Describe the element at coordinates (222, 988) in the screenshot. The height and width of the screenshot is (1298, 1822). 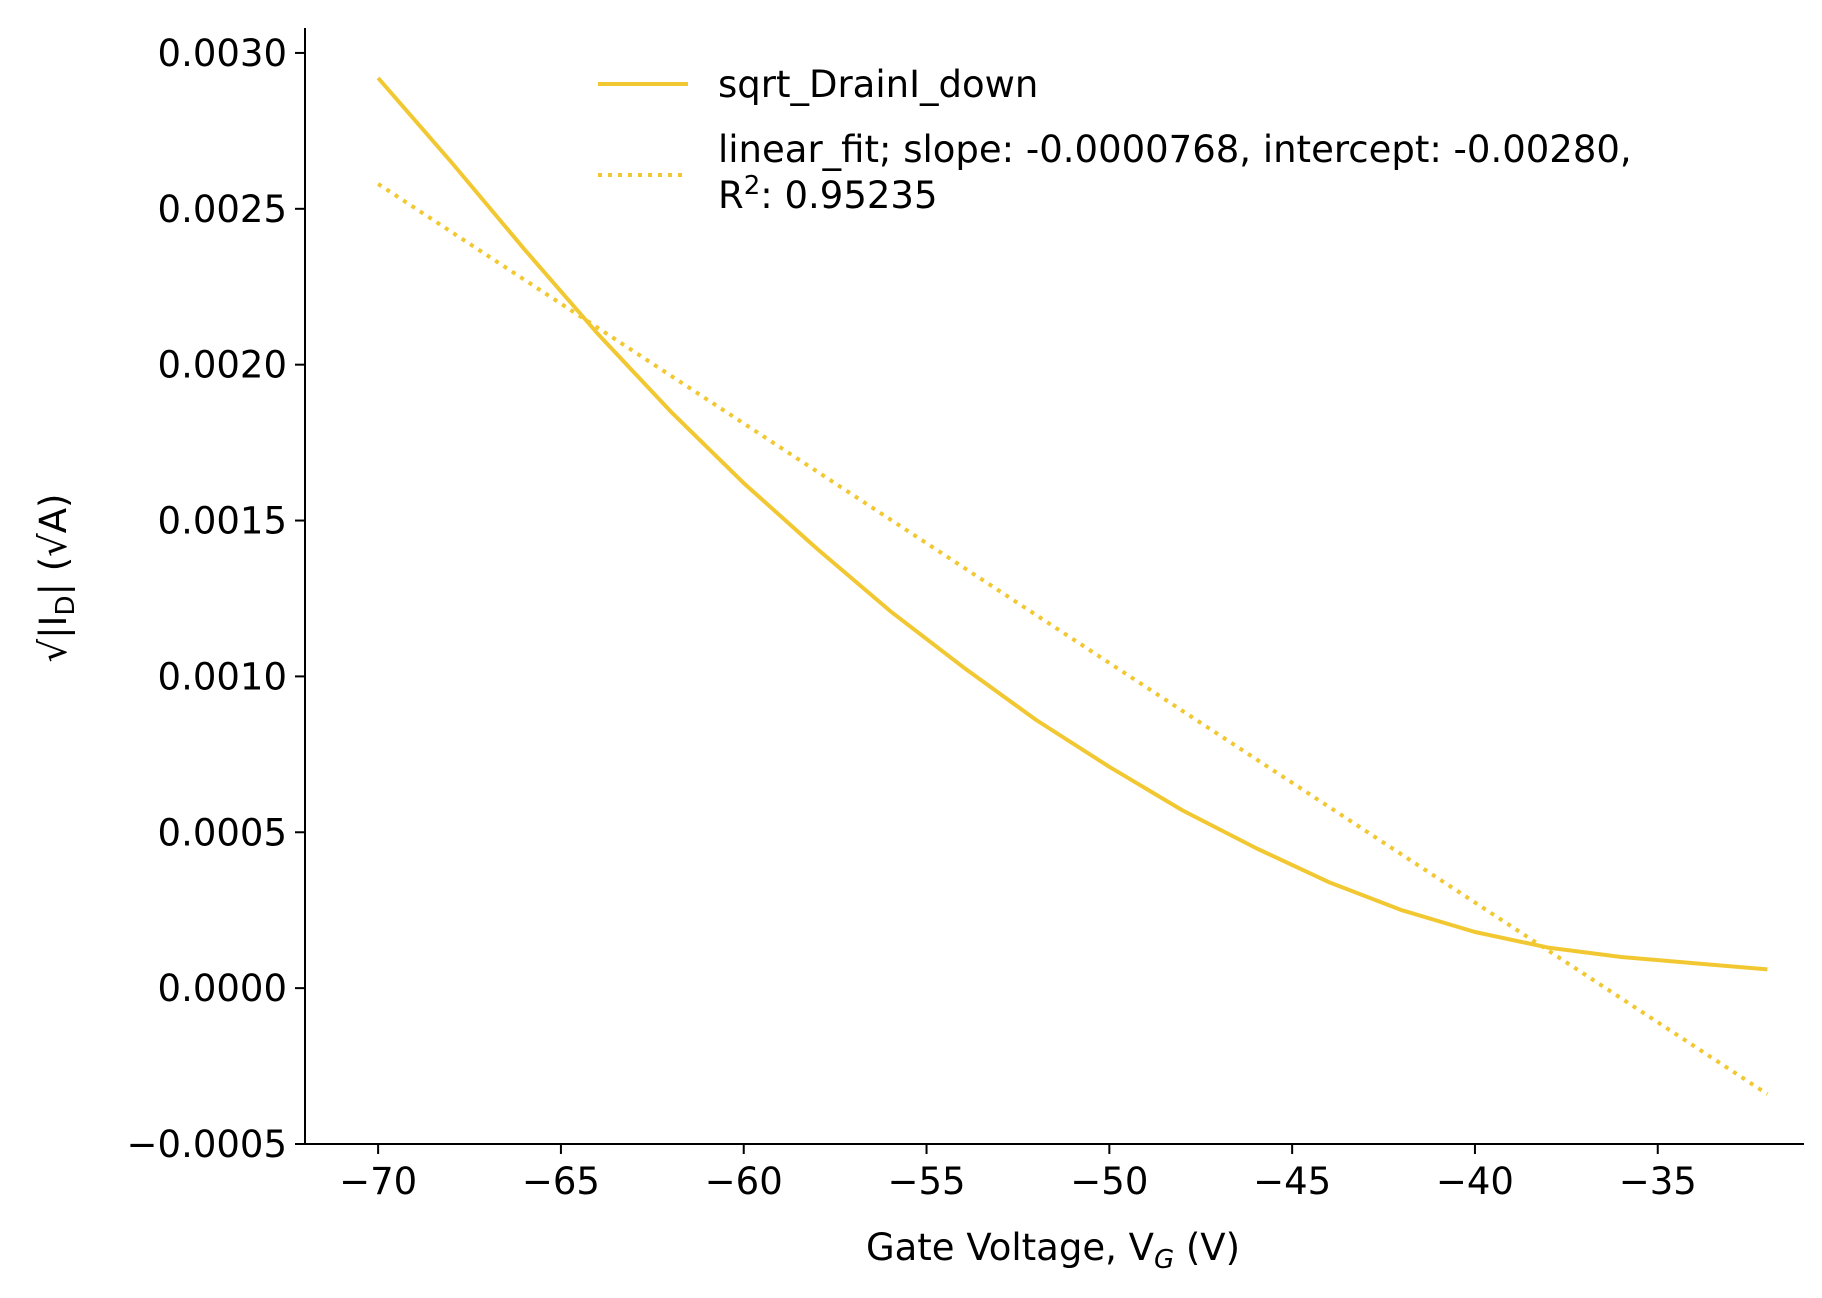
I see `y-tick-label: 0.0000` at that location.